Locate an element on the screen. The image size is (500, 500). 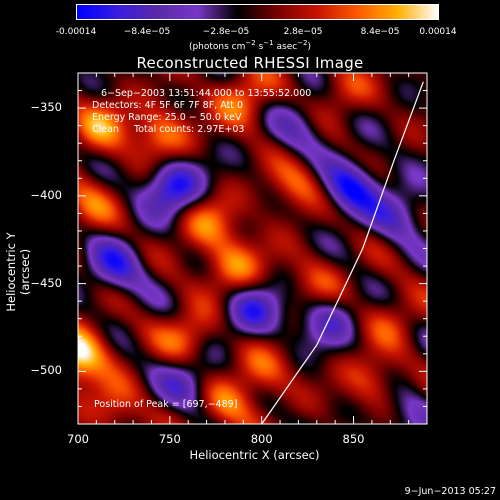
colorbar-tick-label: 2.8e−05 is located at coordinates (303, 32).